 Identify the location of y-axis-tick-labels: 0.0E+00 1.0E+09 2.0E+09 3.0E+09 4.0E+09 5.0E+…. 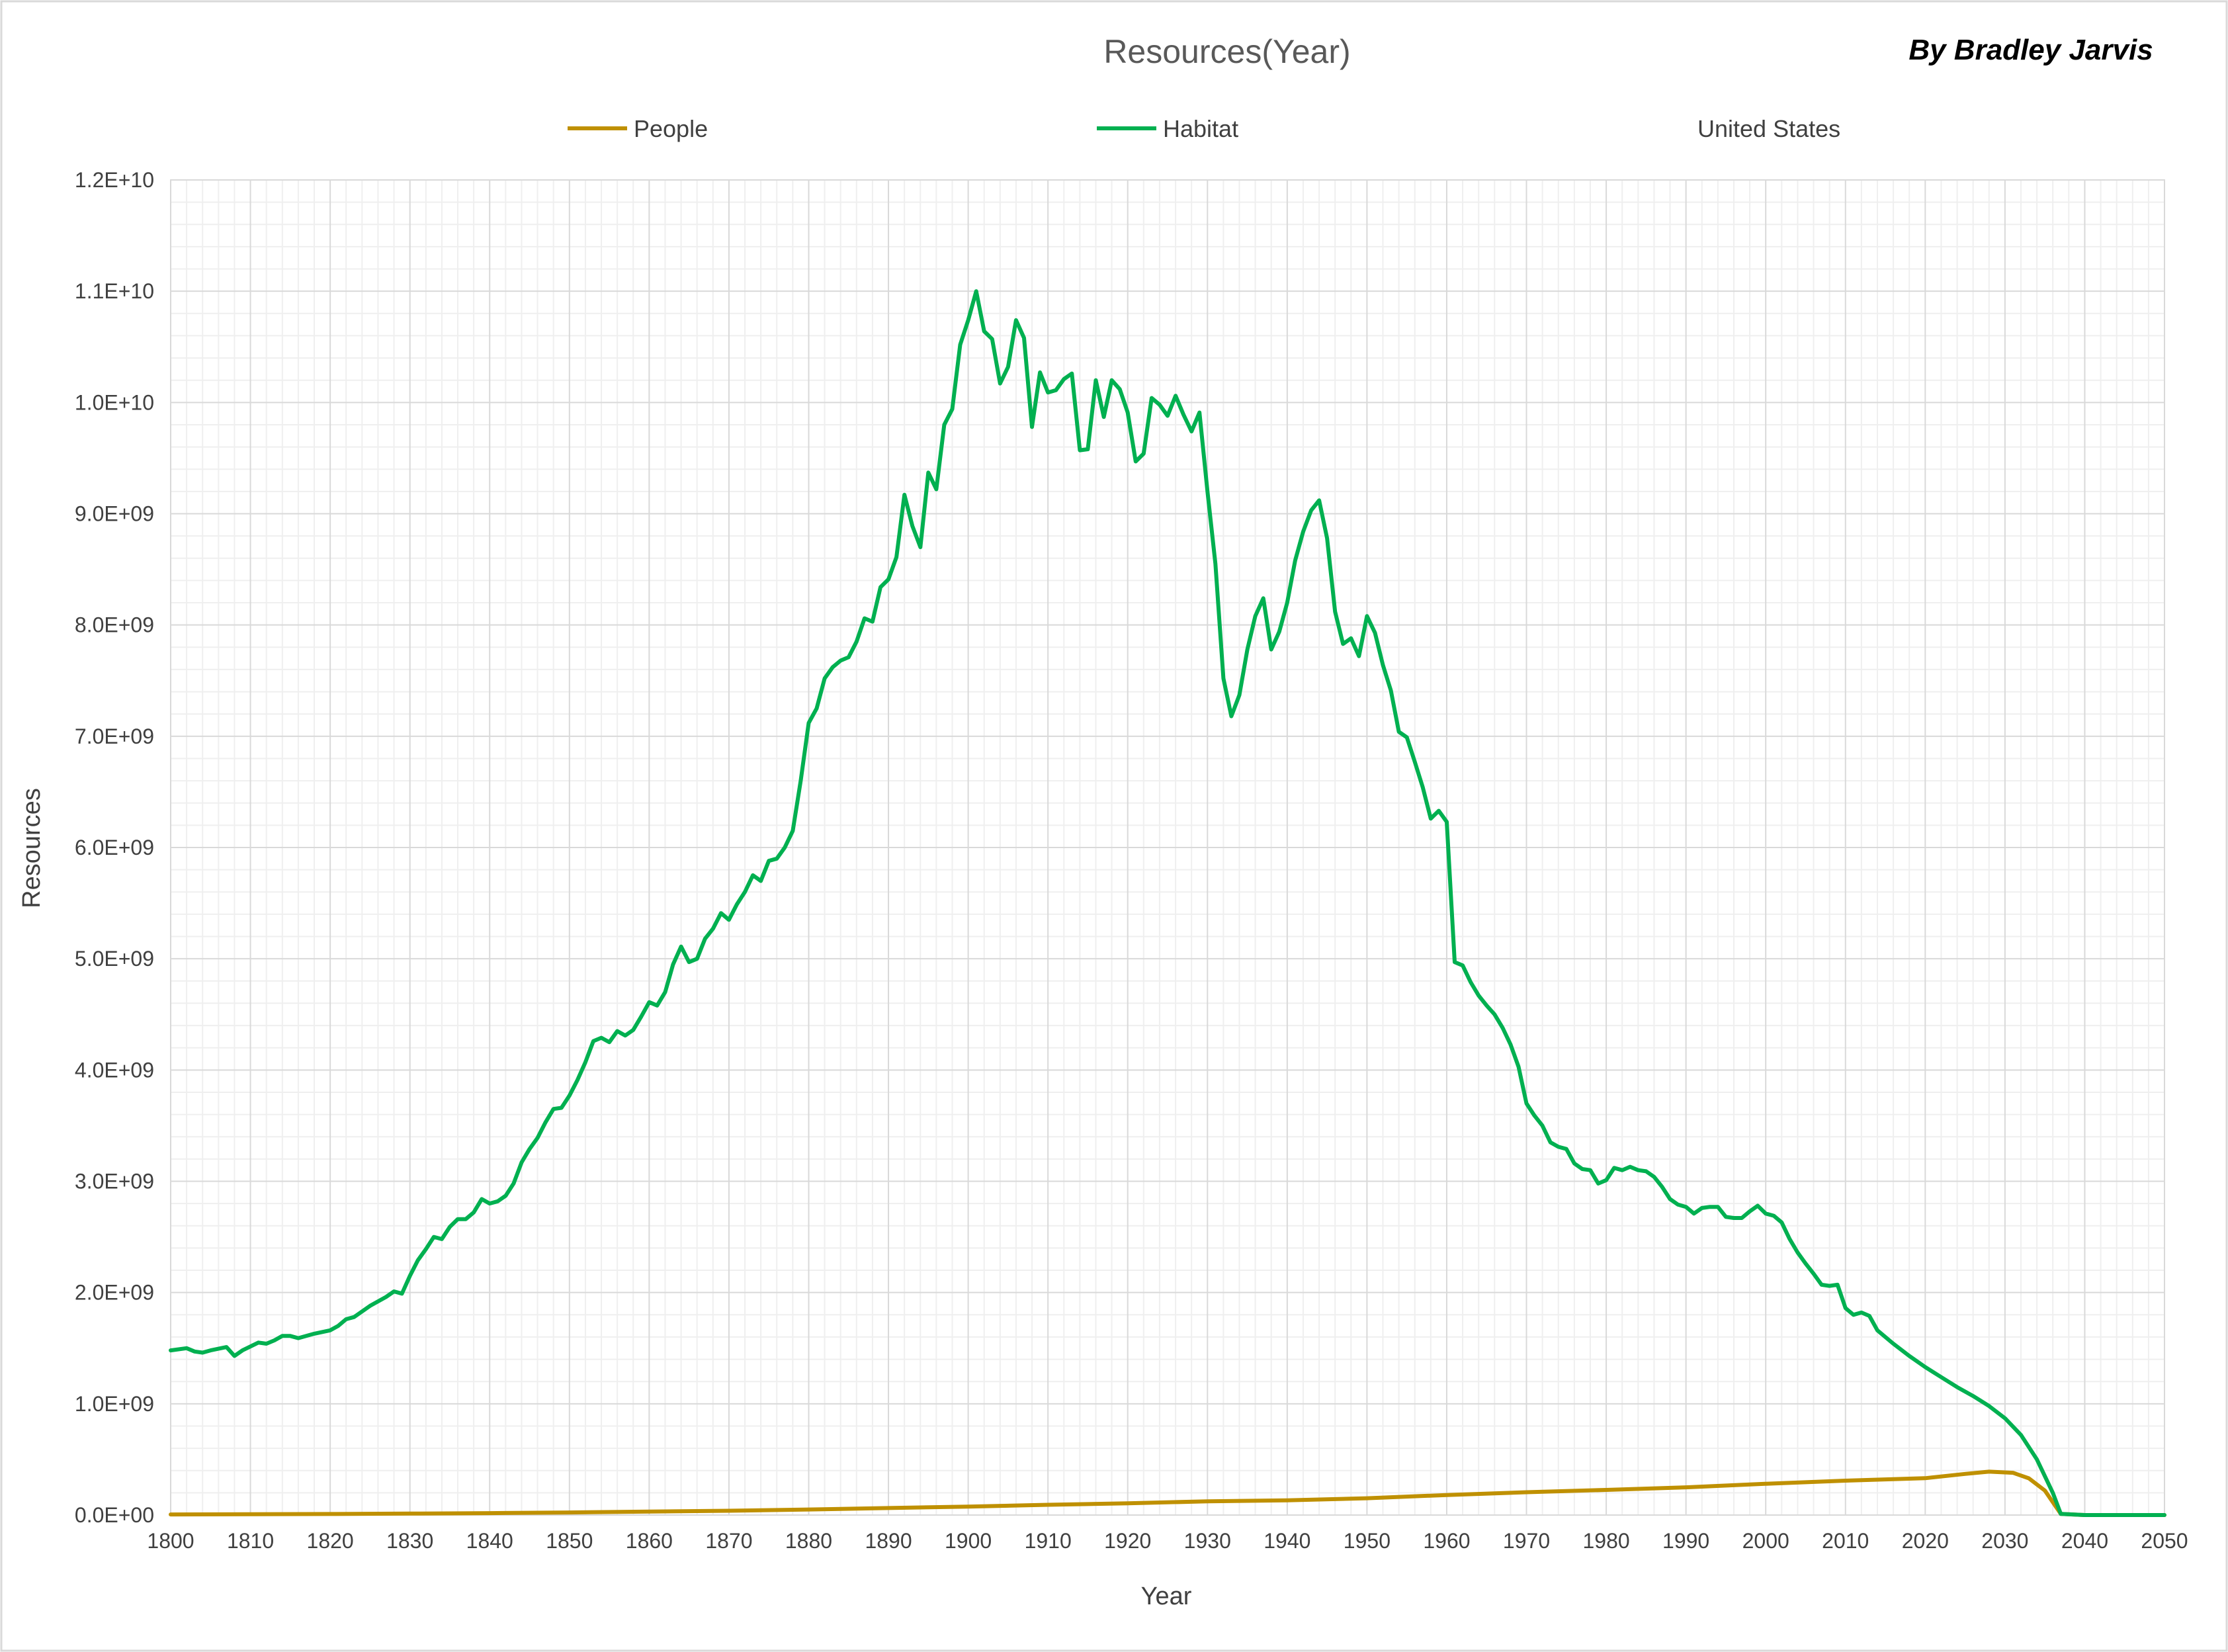
(114, 847).